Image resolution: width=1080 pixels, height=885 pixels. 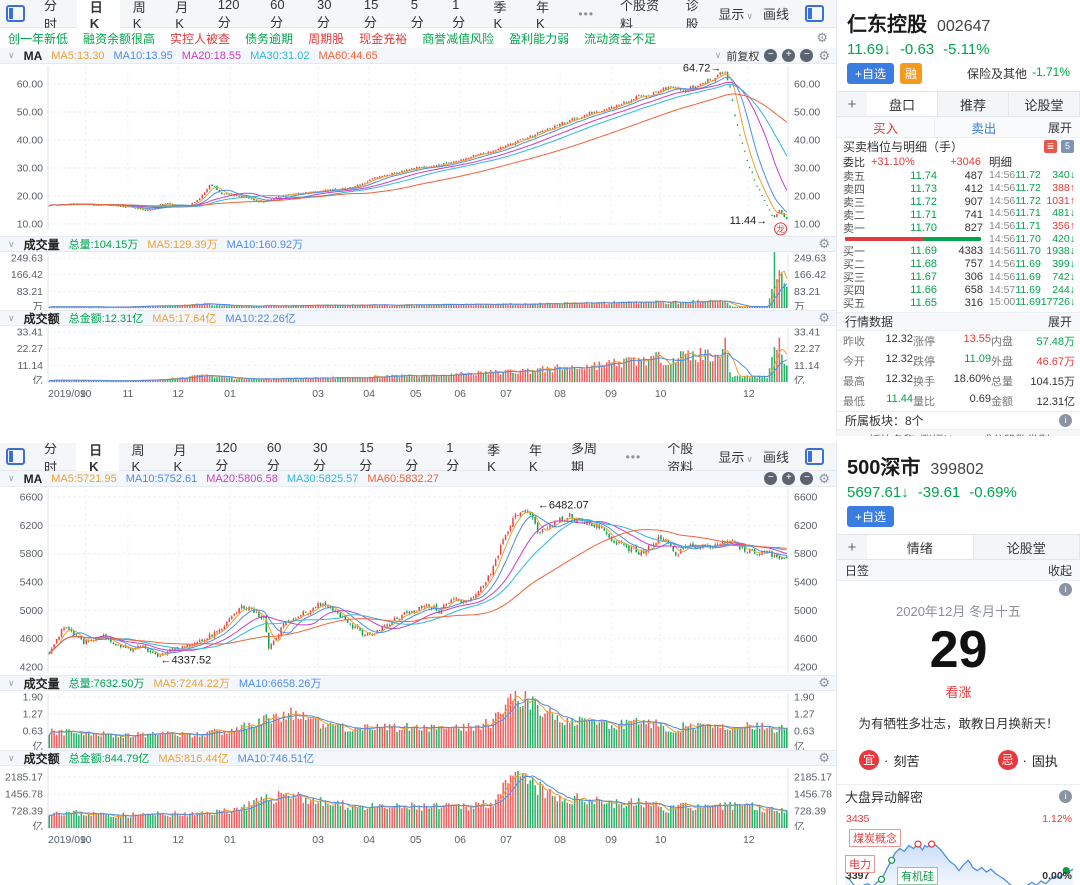 I want to click on buy-tab: 买入, so click(x=886, y=128).